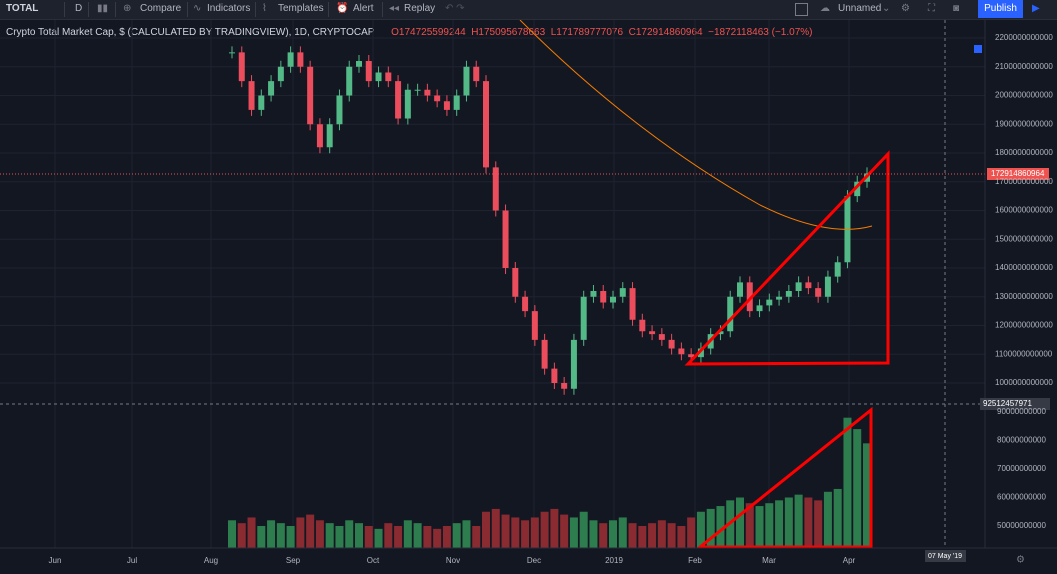 This screenshot has height=574, width=1057. What do you see at coordinates (849, 560) in the screenshot?
I see `time-label: Apr` at bounding box center [849, 560].